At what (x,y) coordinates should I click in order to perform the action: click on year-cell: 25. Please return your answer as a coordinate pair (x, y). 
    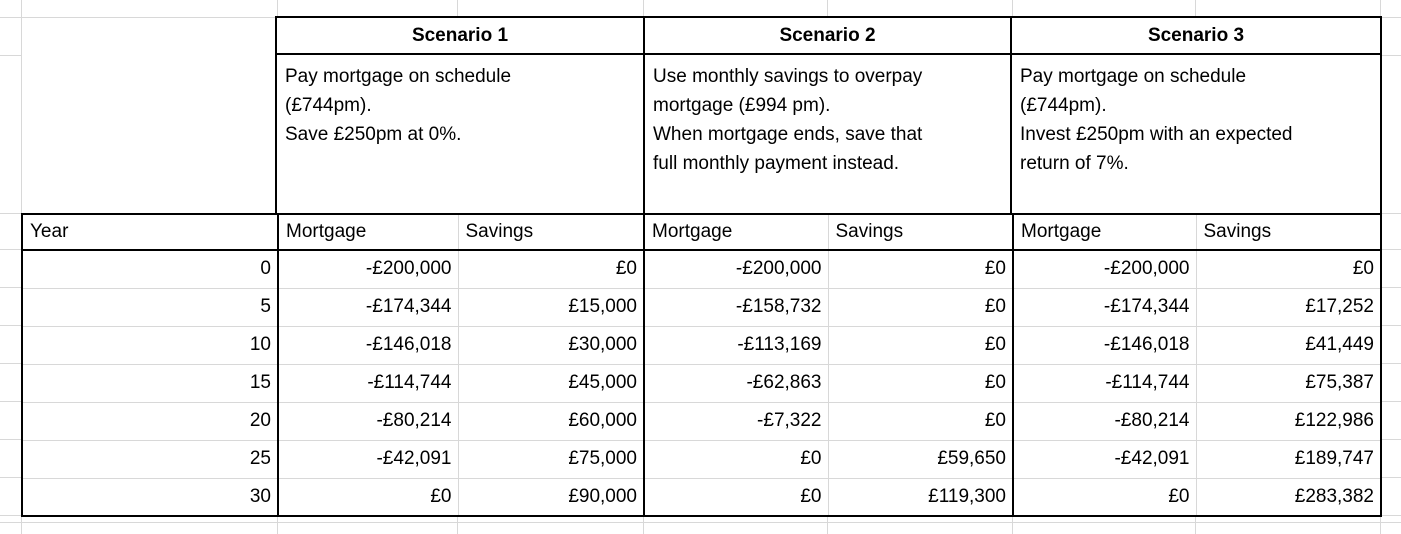
    Looking at the image, I should click on (150, 458).